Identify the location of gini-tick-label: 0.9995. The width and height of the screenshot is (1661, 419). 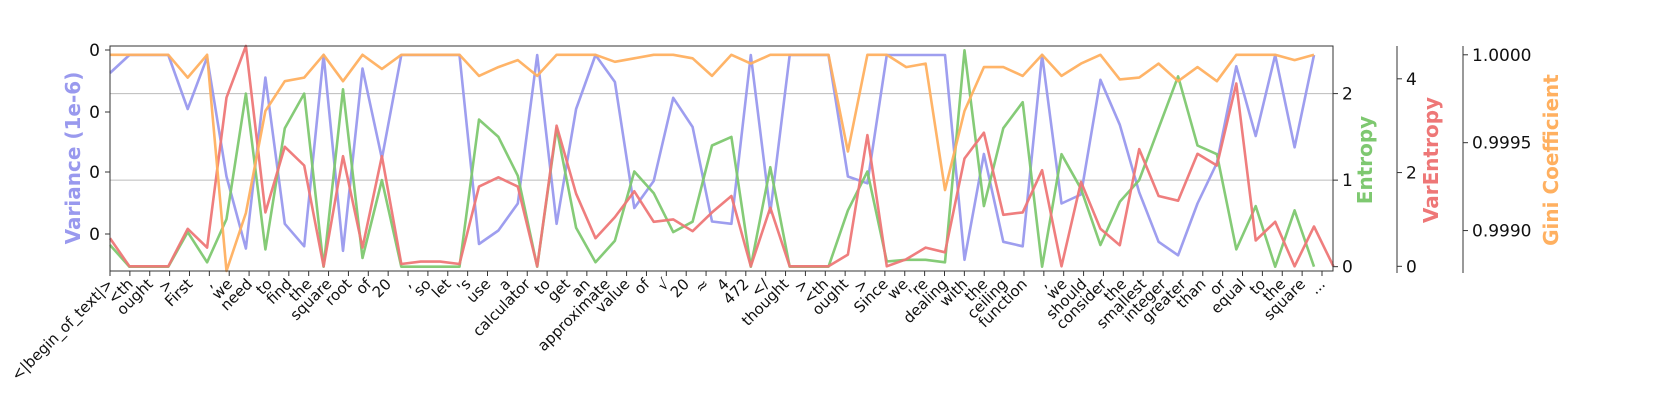
(1501, 144).